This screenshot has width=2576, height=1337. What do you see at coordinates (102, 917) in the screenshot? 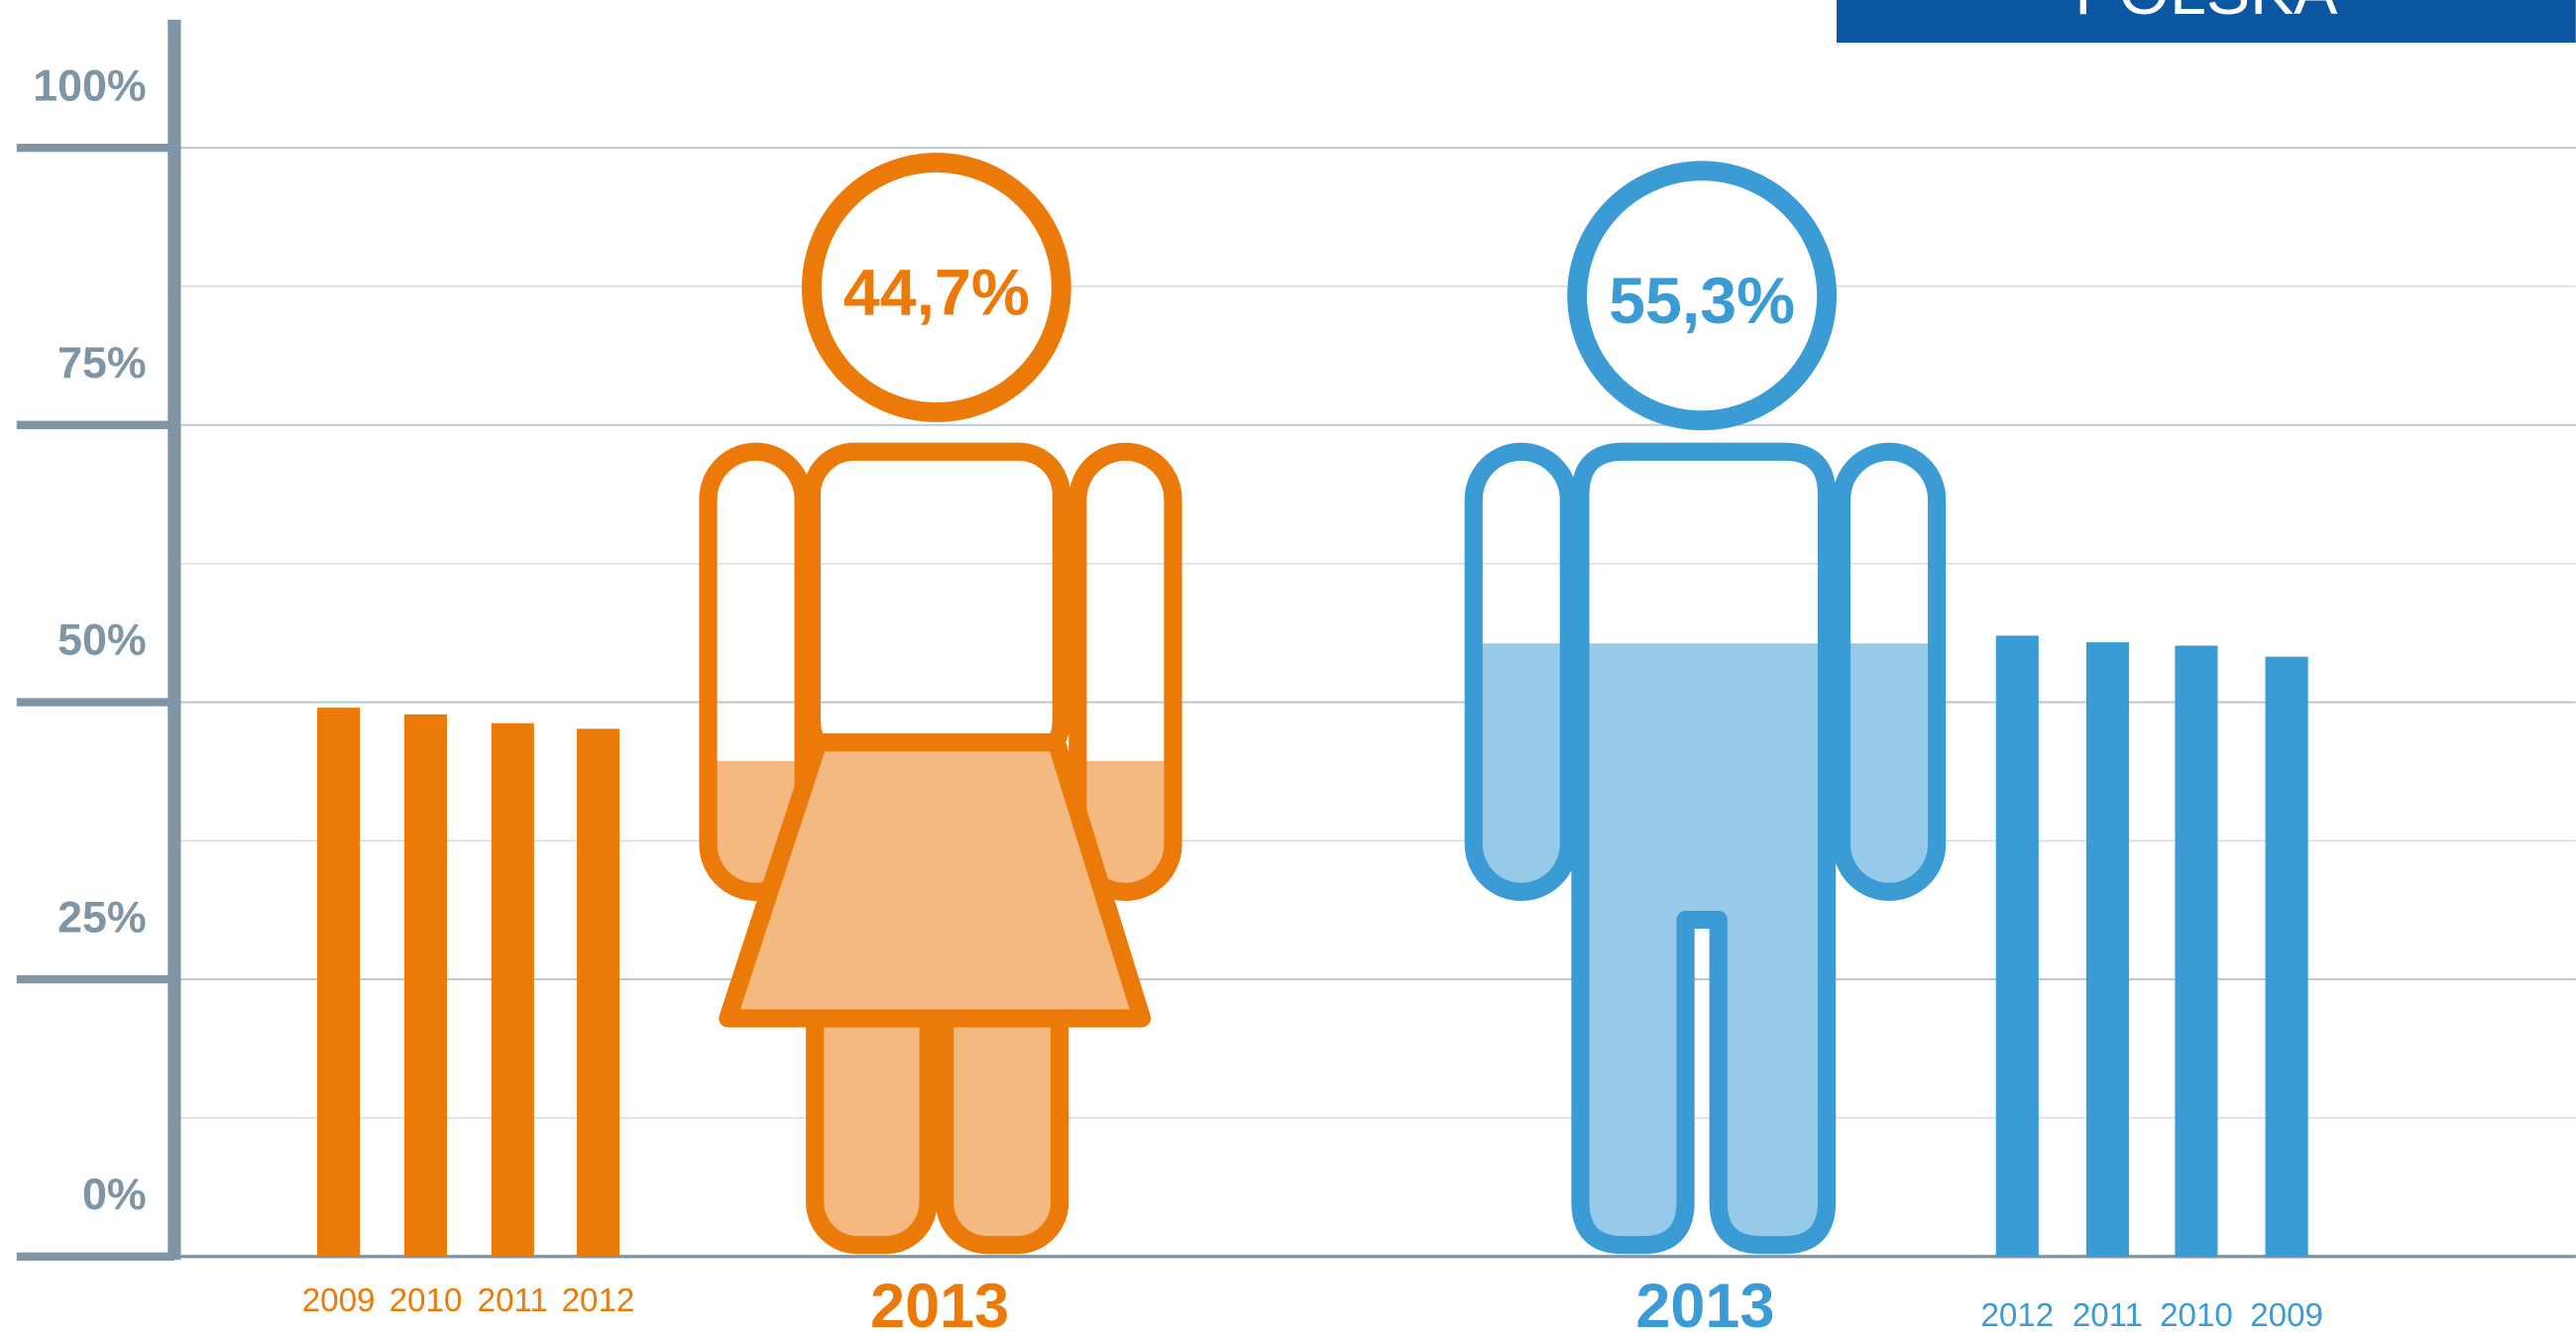
I see `y-tick-label: 25%` at bounding box center [102, 917].